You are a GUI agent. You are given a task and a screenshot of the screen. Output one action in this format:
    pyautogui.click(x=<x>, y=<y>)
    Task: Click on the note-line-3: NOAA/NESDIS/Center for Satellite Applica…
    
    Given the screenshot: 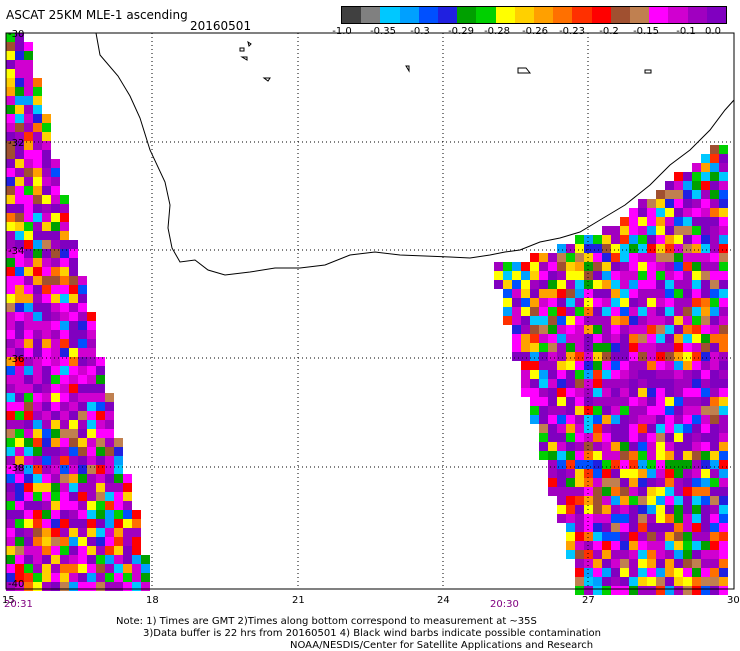 What is the action you would take?
    pyautogui.click(x=442, y=645)
    